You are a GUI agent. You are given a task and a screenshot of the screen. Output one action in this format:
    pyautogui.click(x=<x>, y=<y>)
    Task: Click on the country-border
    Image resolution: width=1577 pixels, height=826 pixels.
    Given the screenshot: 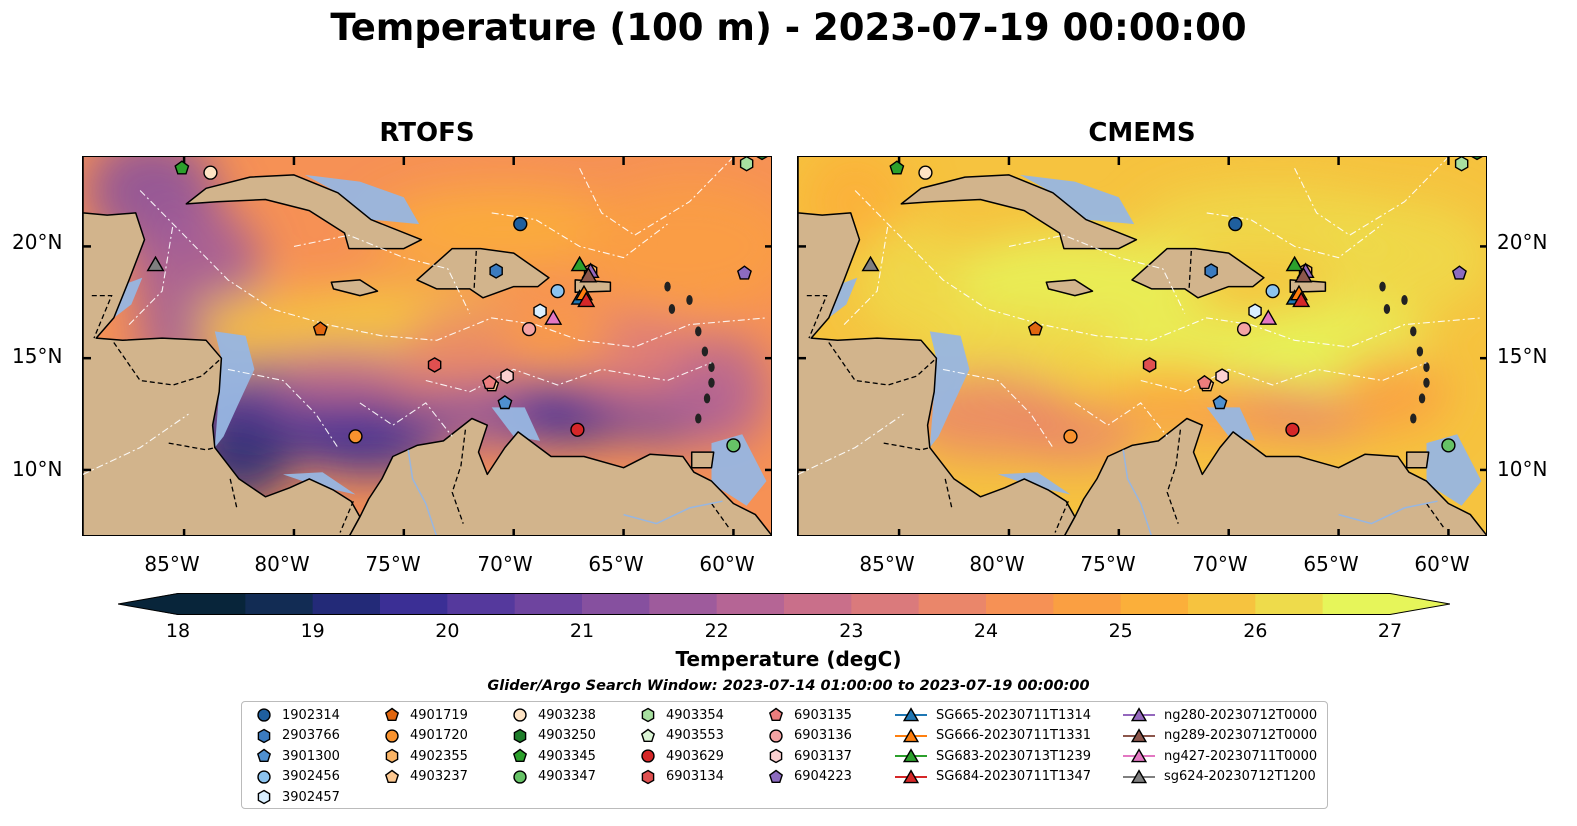 What is the action you would take?
    pyautogui.click(x=459, y=476)
    